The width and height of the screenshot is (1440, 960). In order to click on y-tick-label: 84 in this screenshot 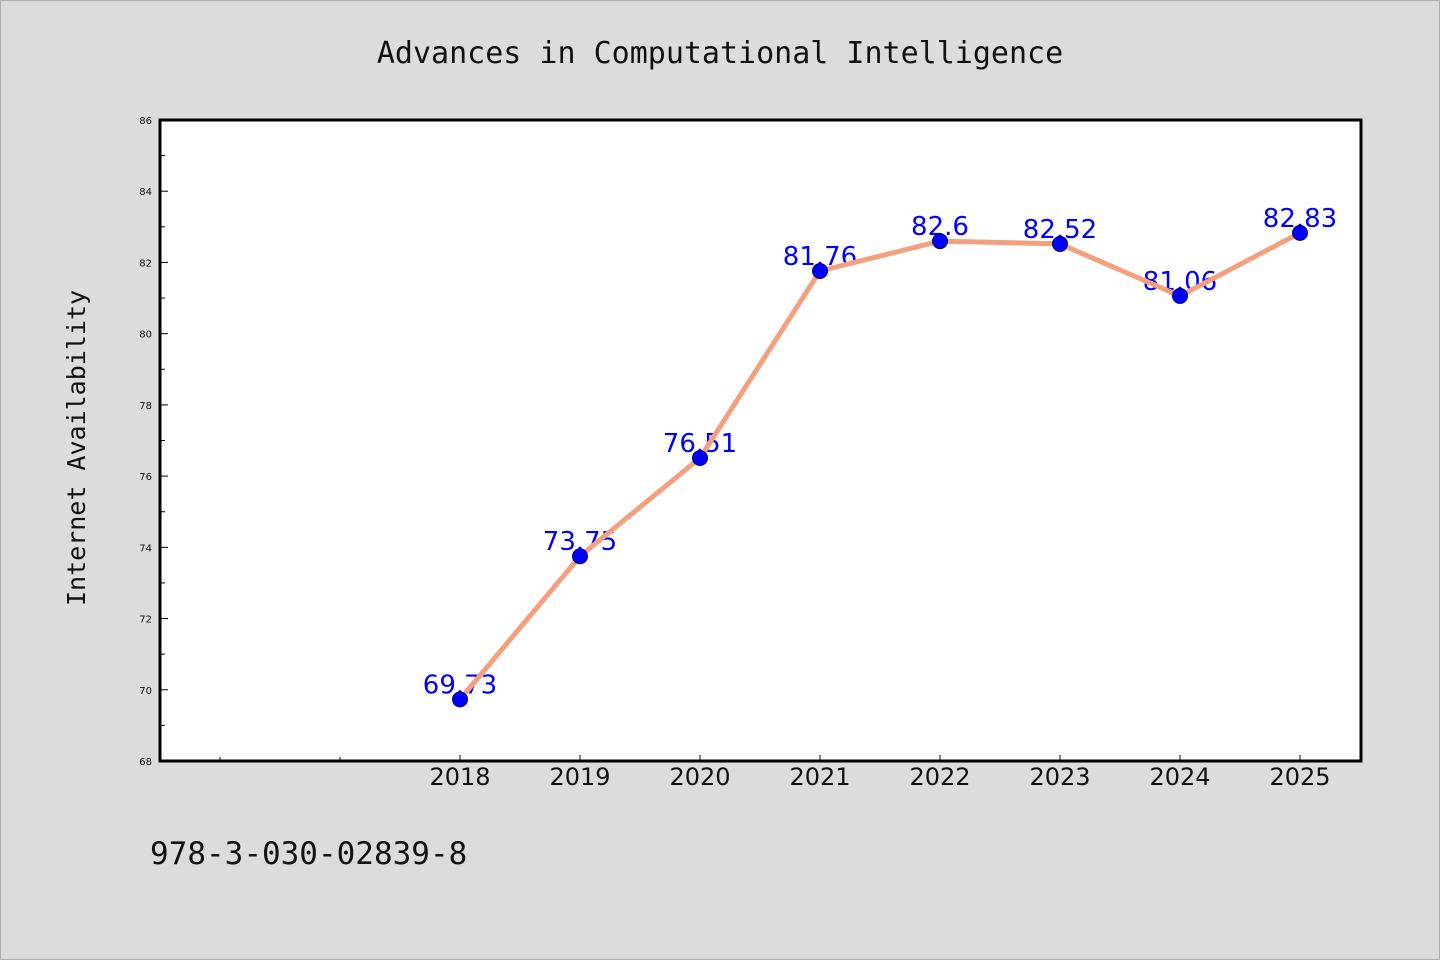, I will do `click(145, 192)`.